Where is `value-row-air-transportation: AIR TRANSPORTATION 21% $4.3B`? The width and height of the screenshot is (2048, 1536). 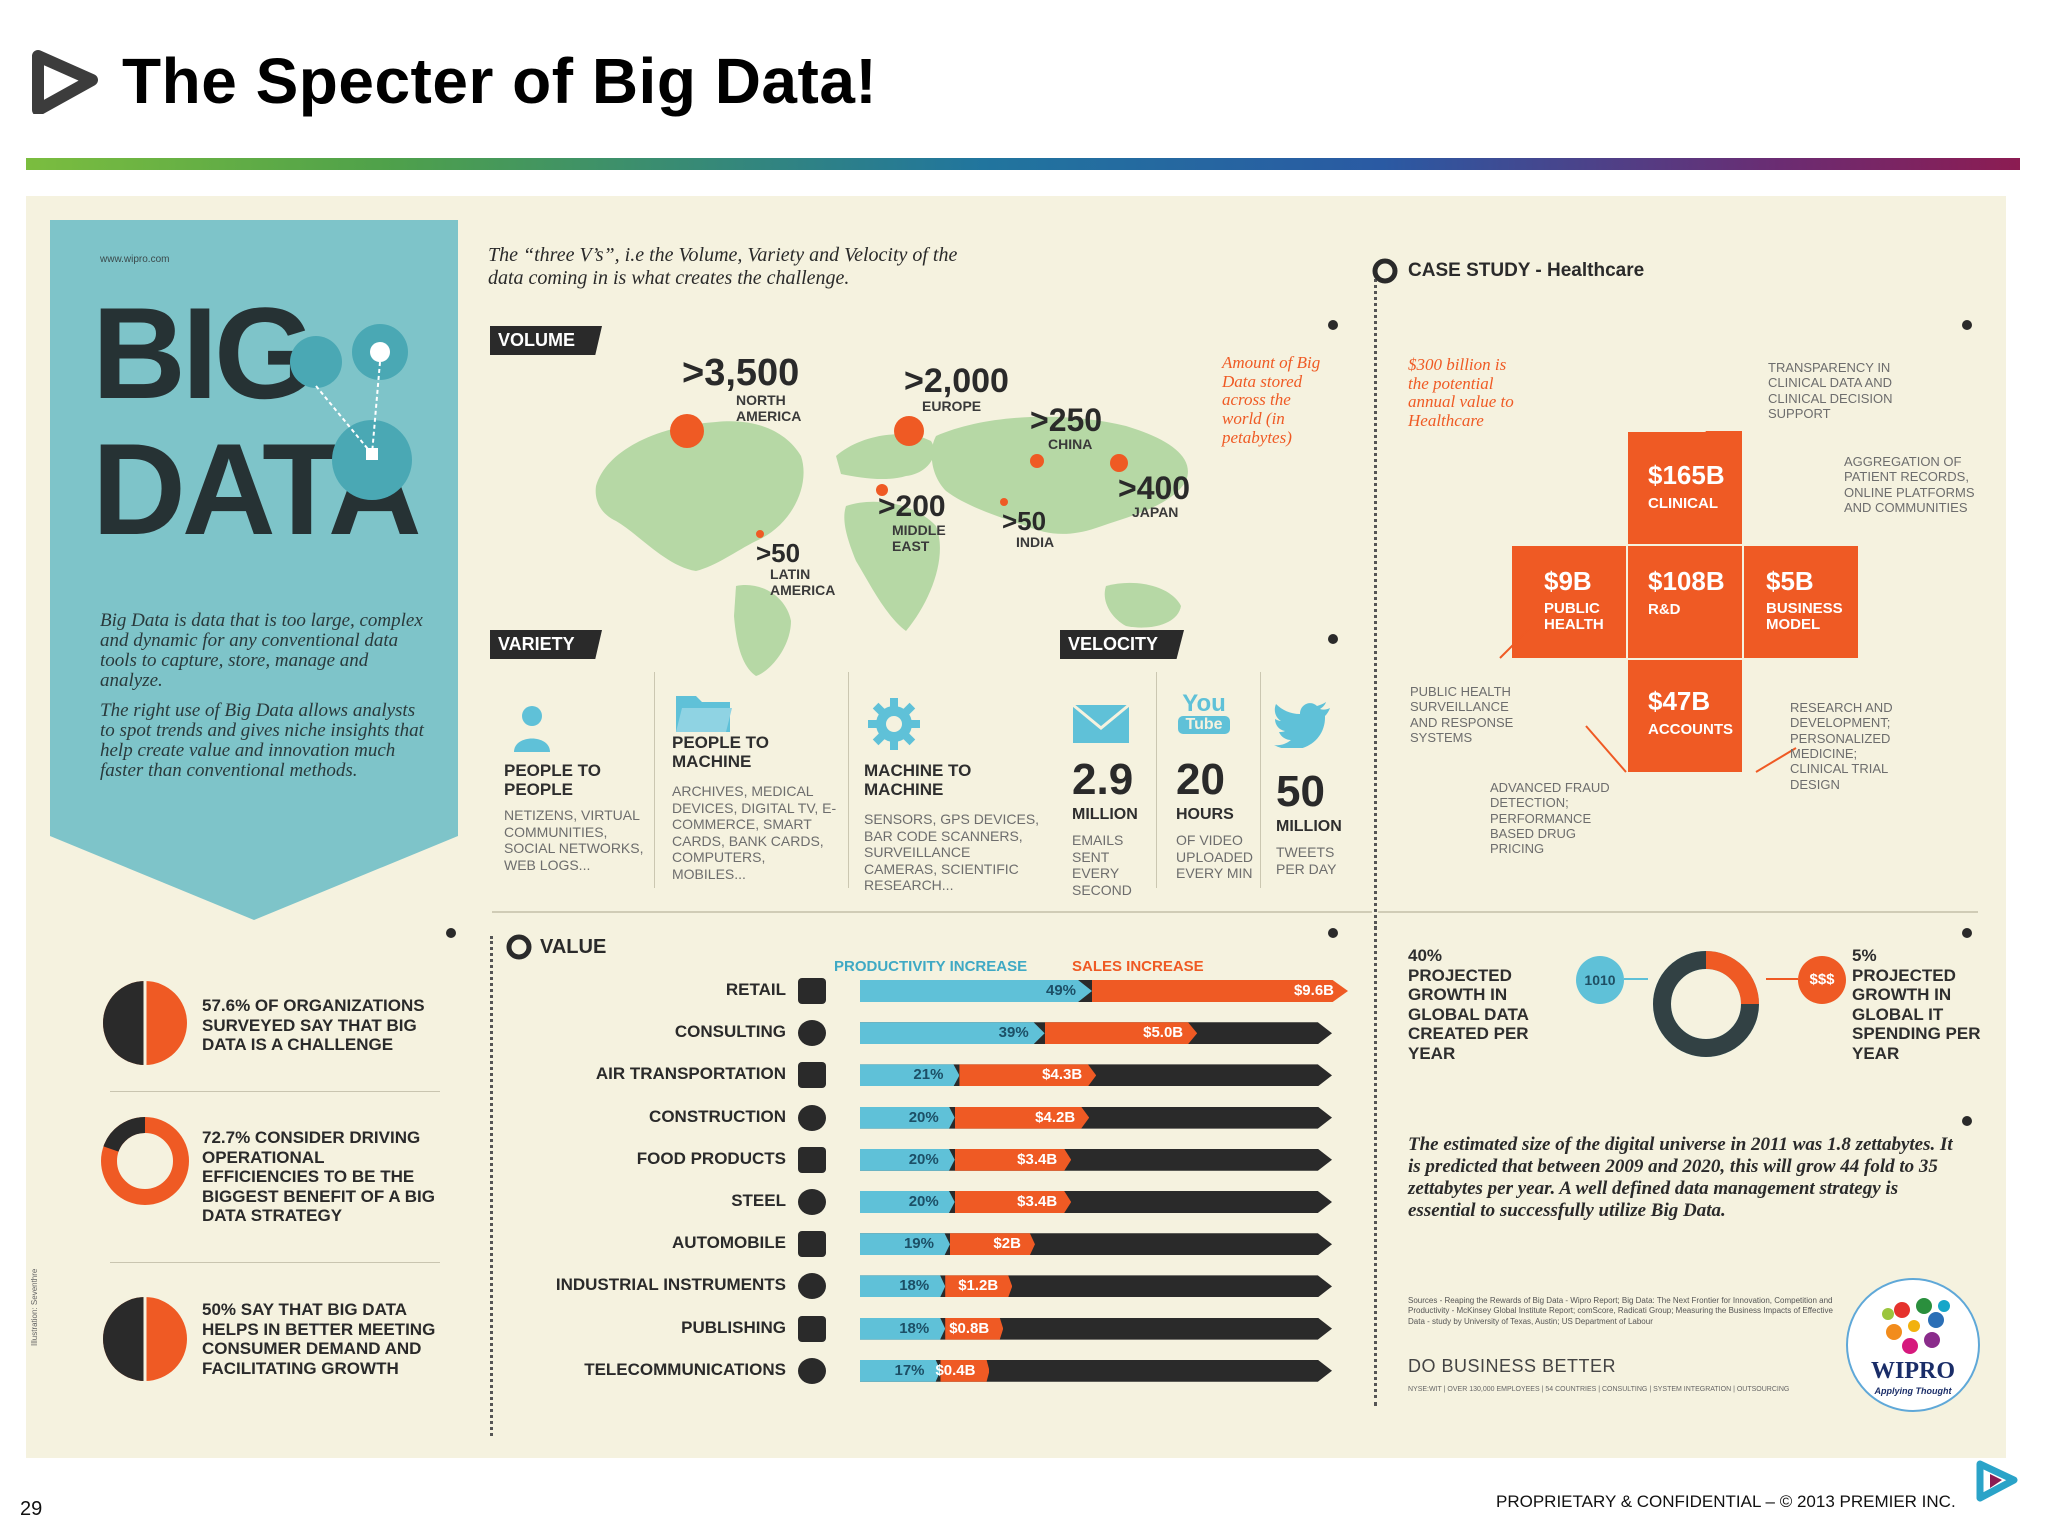 value-row-air-transportation: AIR TRANSPORTATION 21% $4.3B is located at coordinates (906, 1075).